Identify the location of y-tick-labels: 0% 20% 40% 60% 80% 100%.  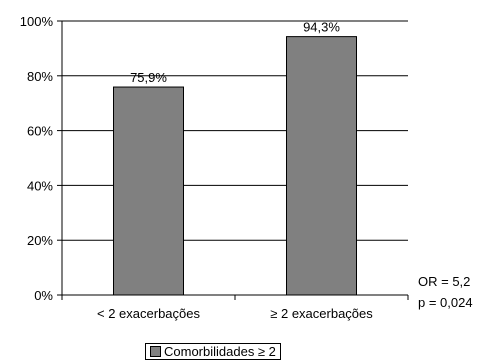
(37, 158).